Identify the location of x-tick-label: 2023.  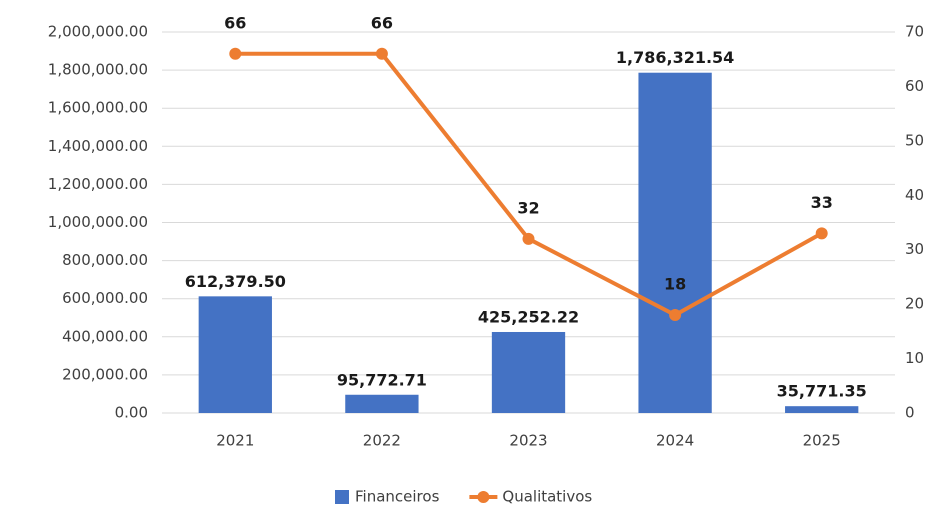
(528, 441).